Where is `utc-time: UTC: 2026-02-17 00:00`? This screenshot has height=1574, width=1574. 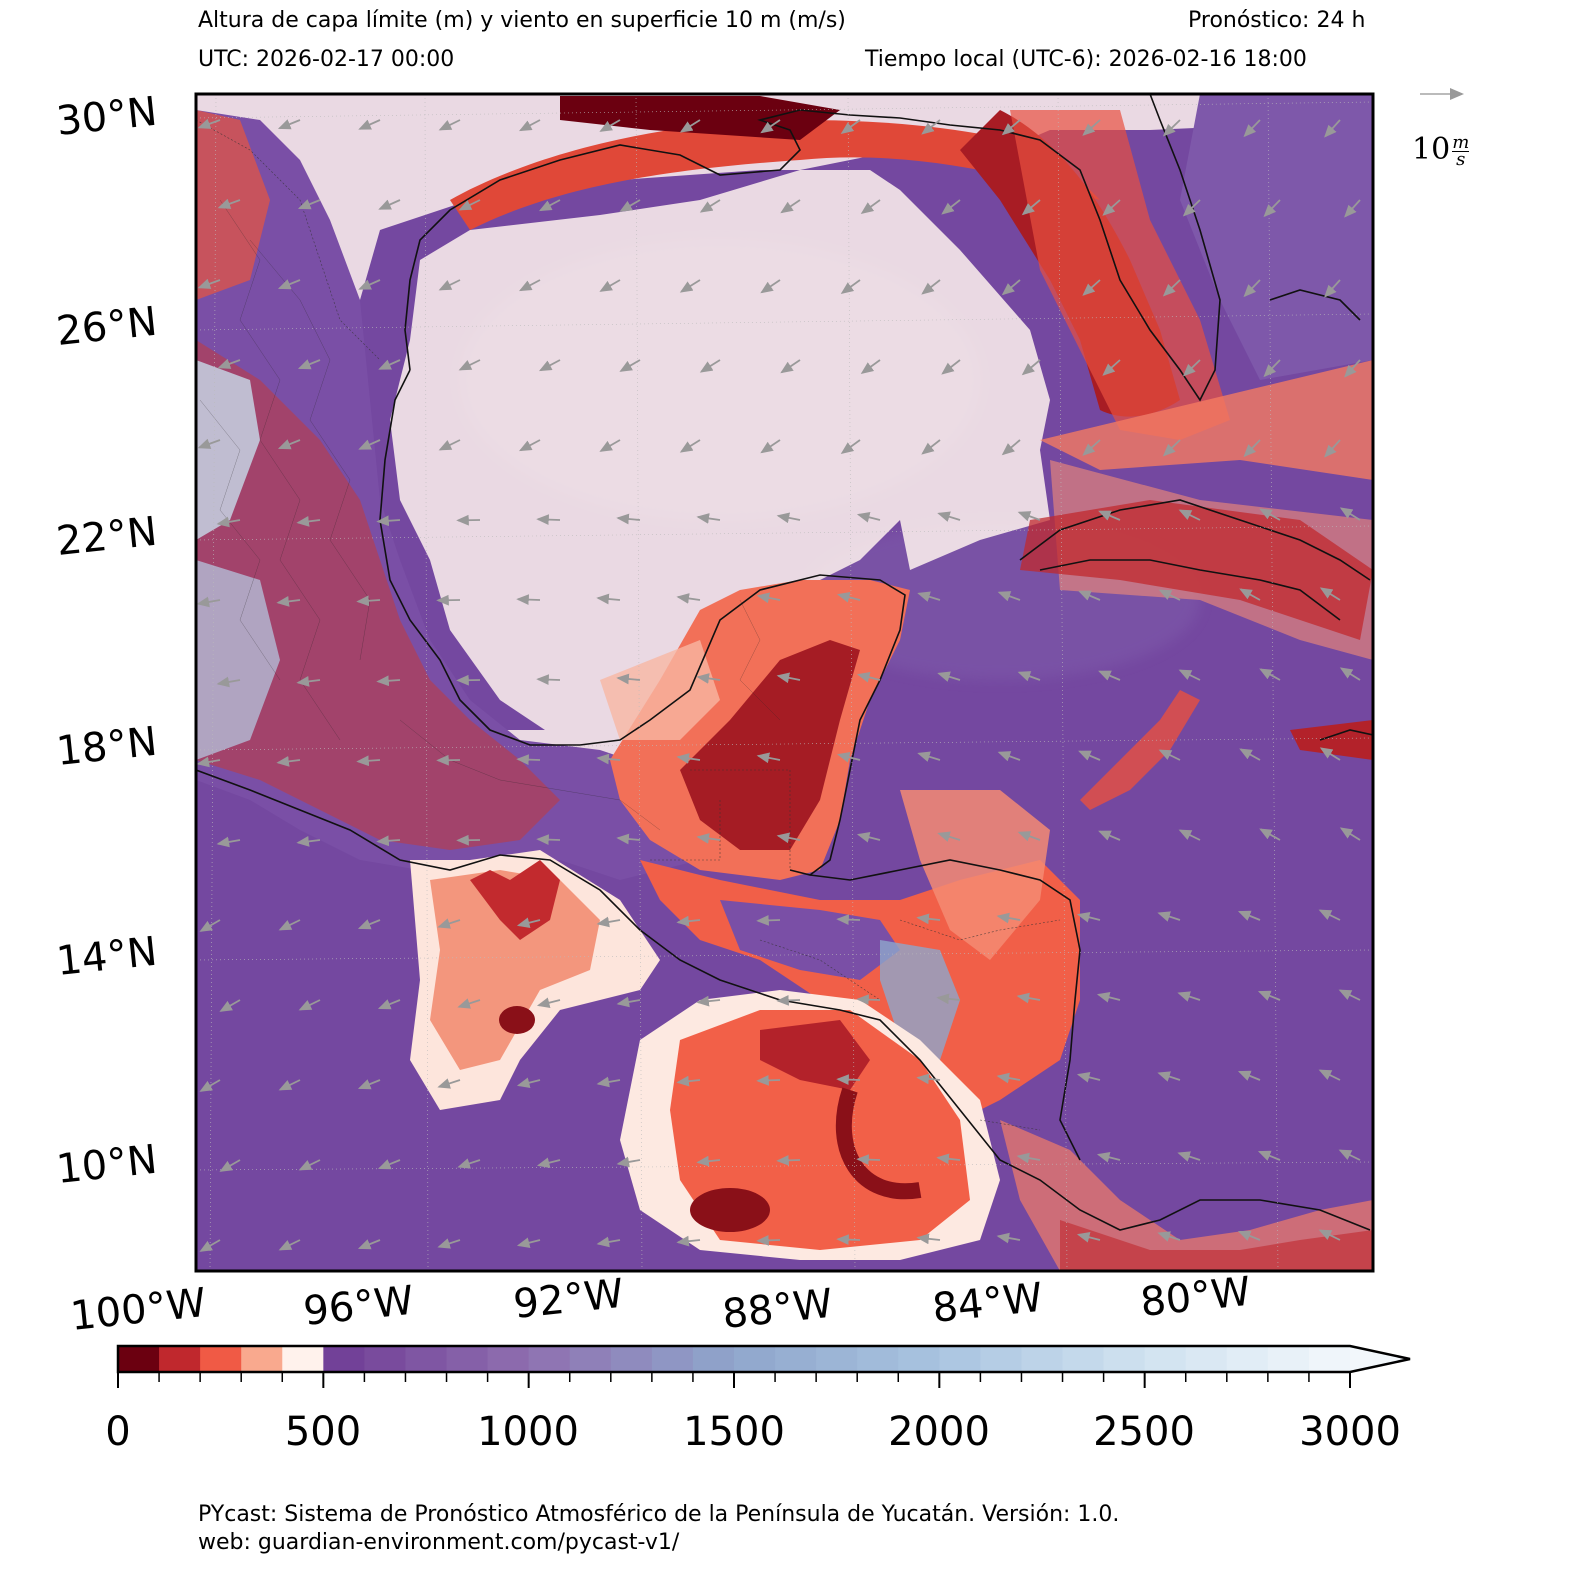
utc-time: UTC: 2026-02-17 00:00 is located at coordinates (326, 59).